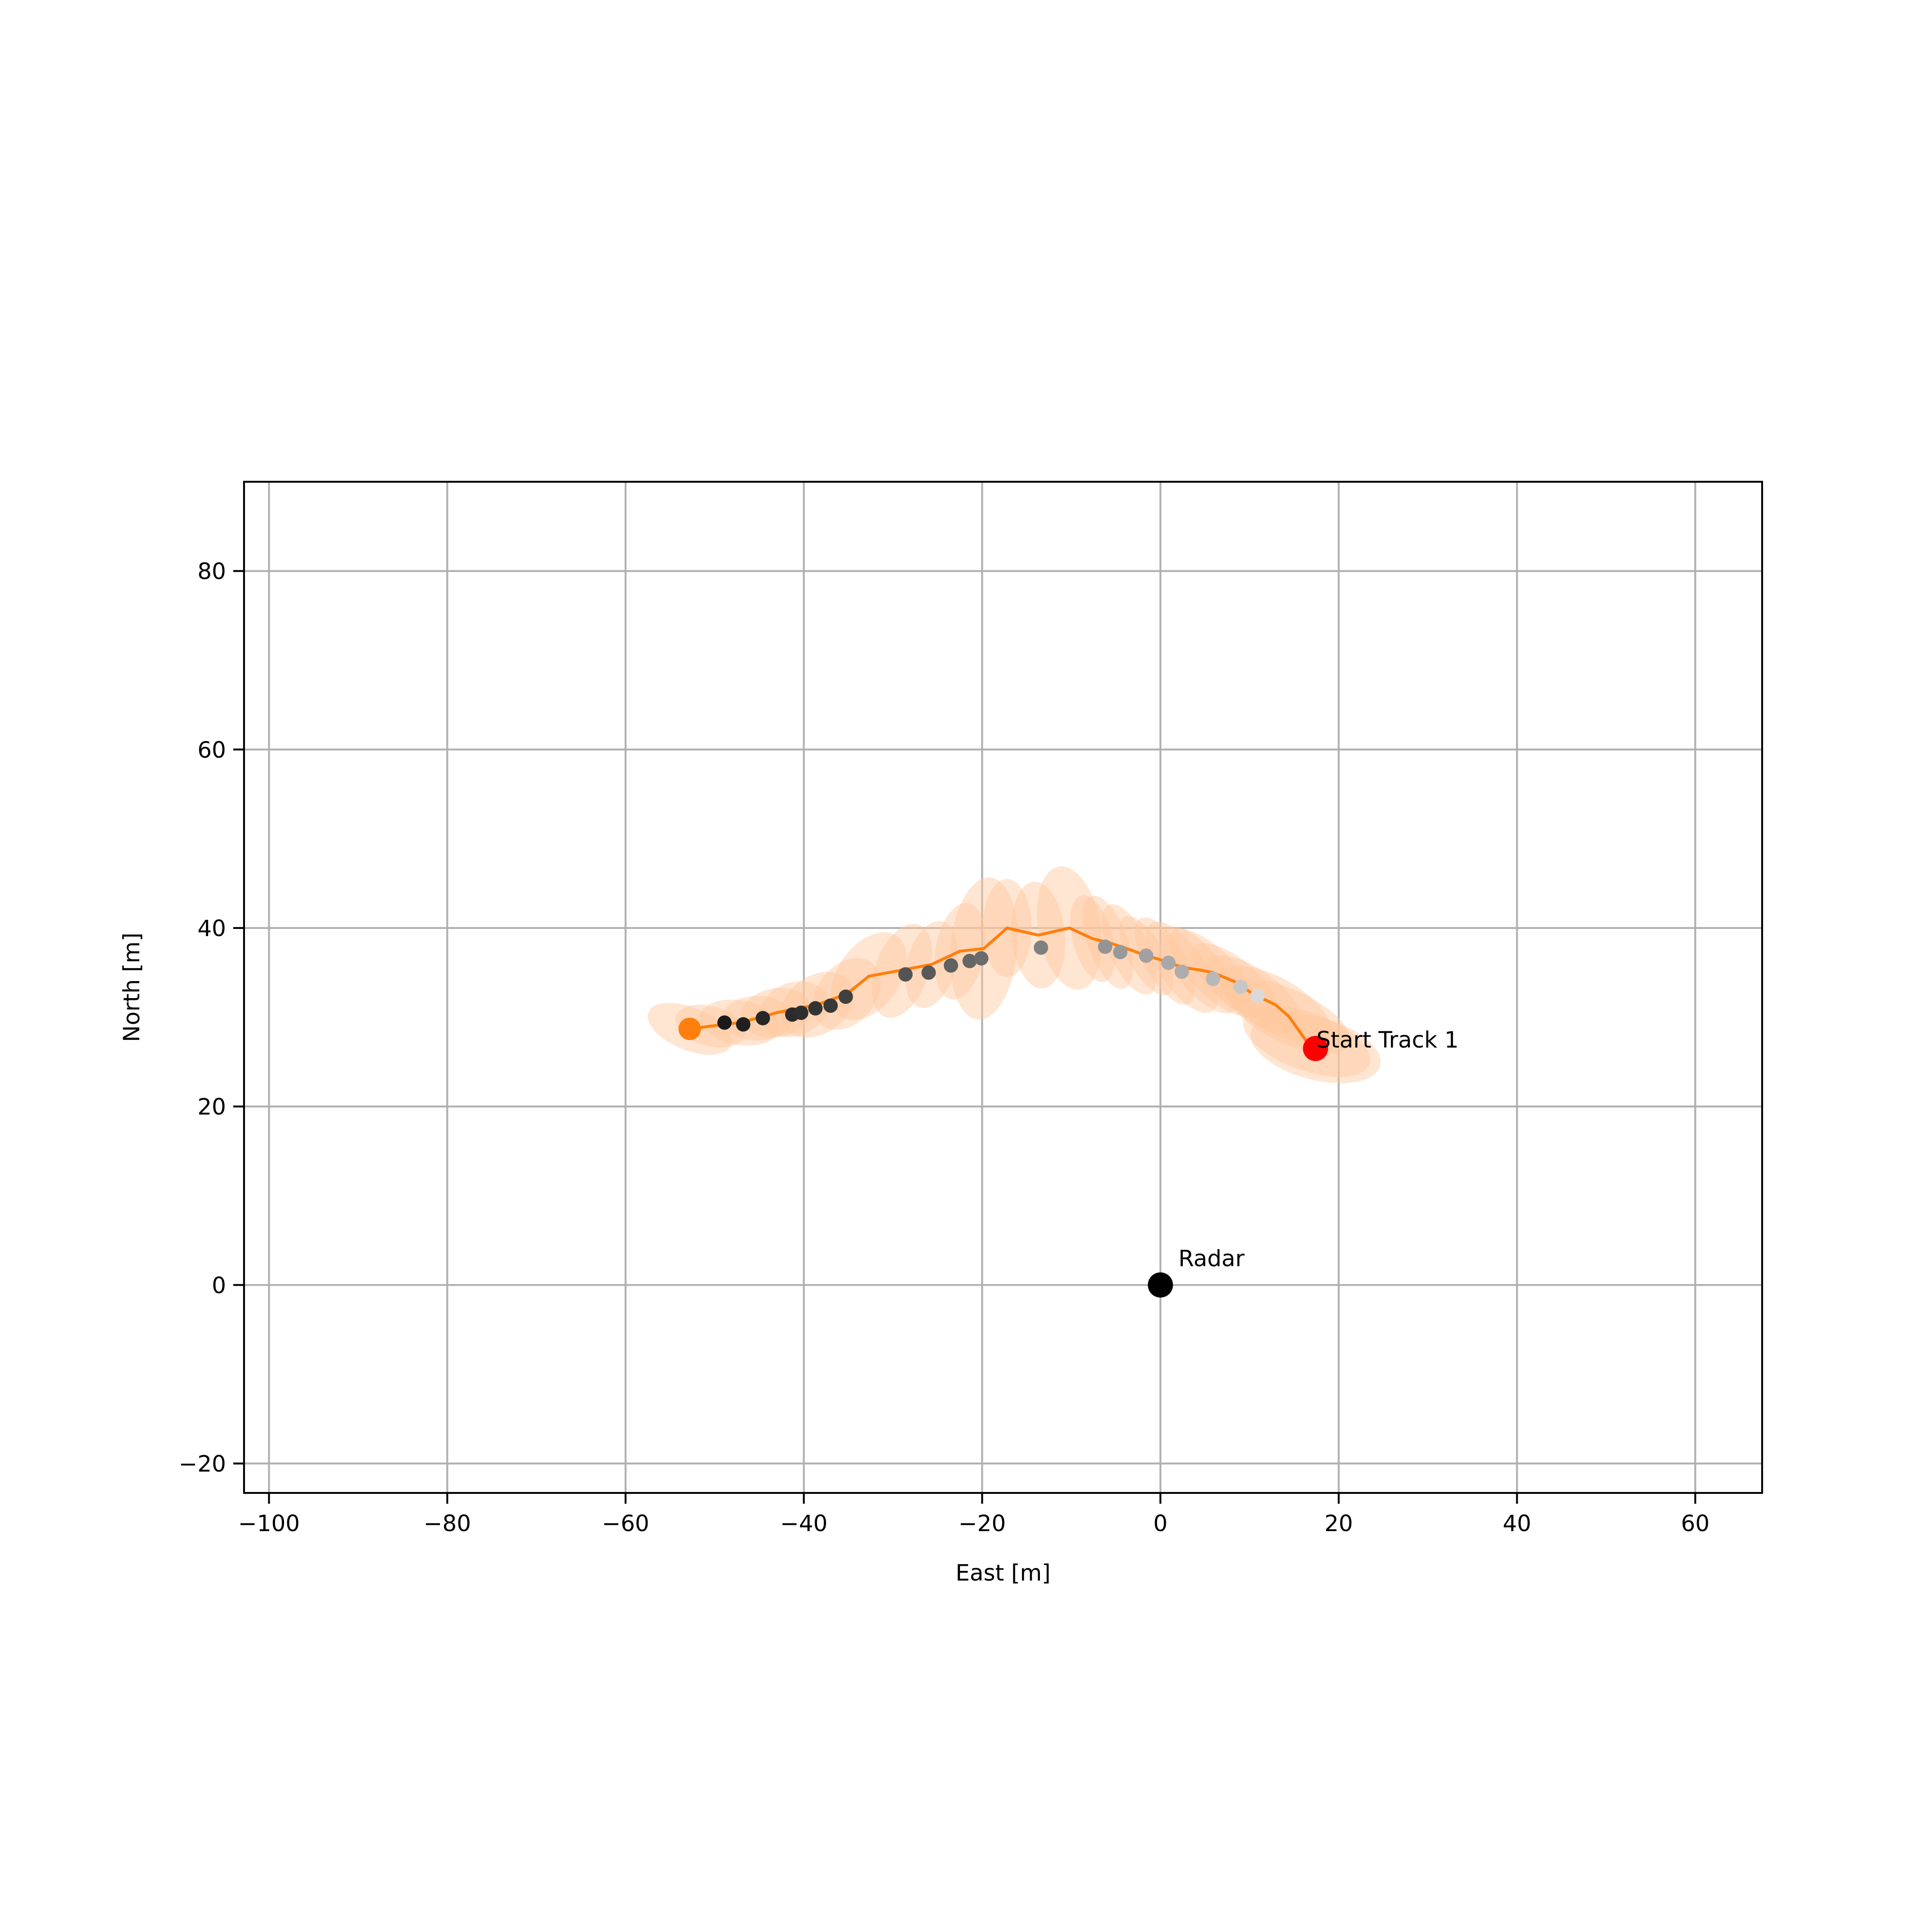  I want to click on y-tick-label: 60, so click(211, 750).